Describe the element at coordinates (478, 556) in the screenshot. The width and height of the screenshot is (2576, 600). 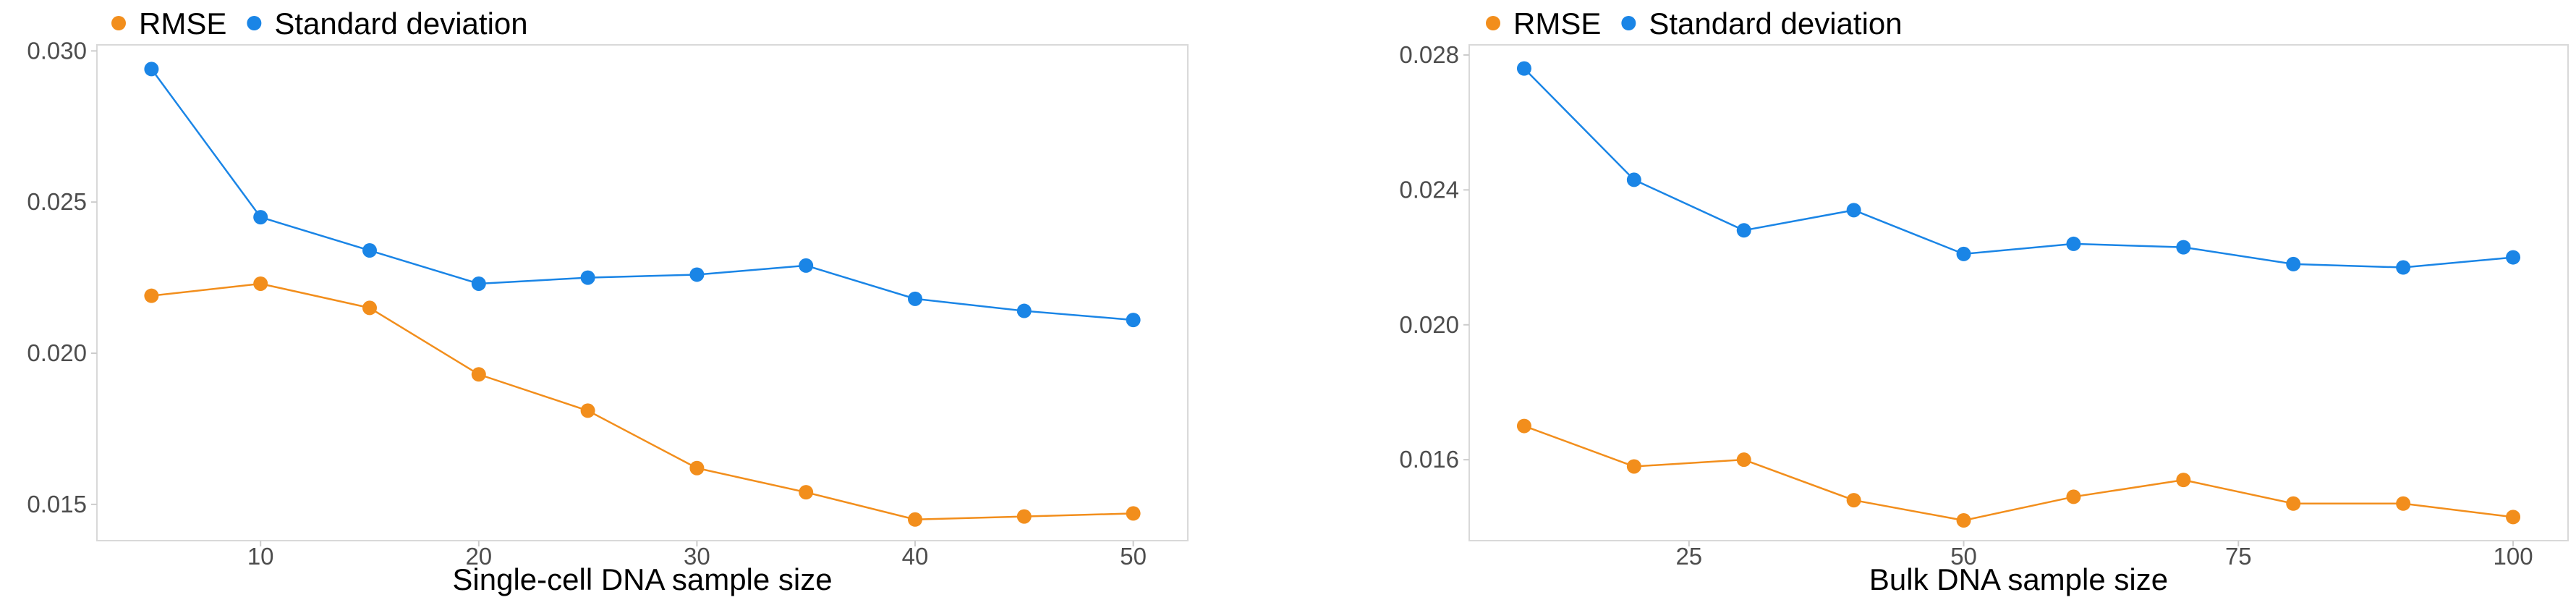
I see `x-tick-label: 20` at that location.